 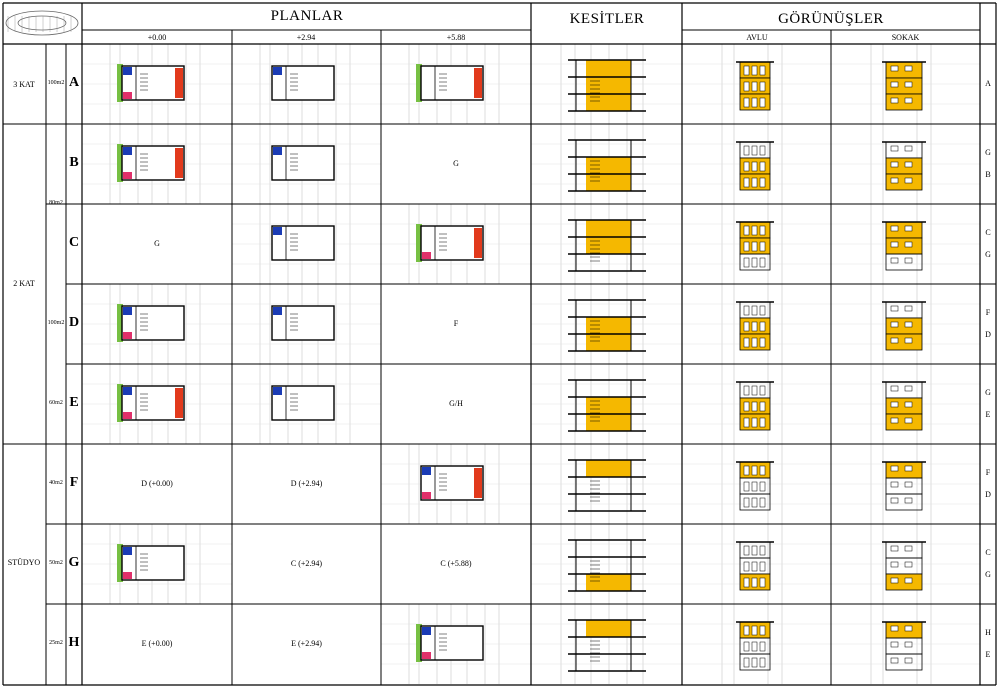 What do you see at coordinates (306, 37) in the screenshot?
I see `level-label-1: +2.94` at bounding box center [306, 37].